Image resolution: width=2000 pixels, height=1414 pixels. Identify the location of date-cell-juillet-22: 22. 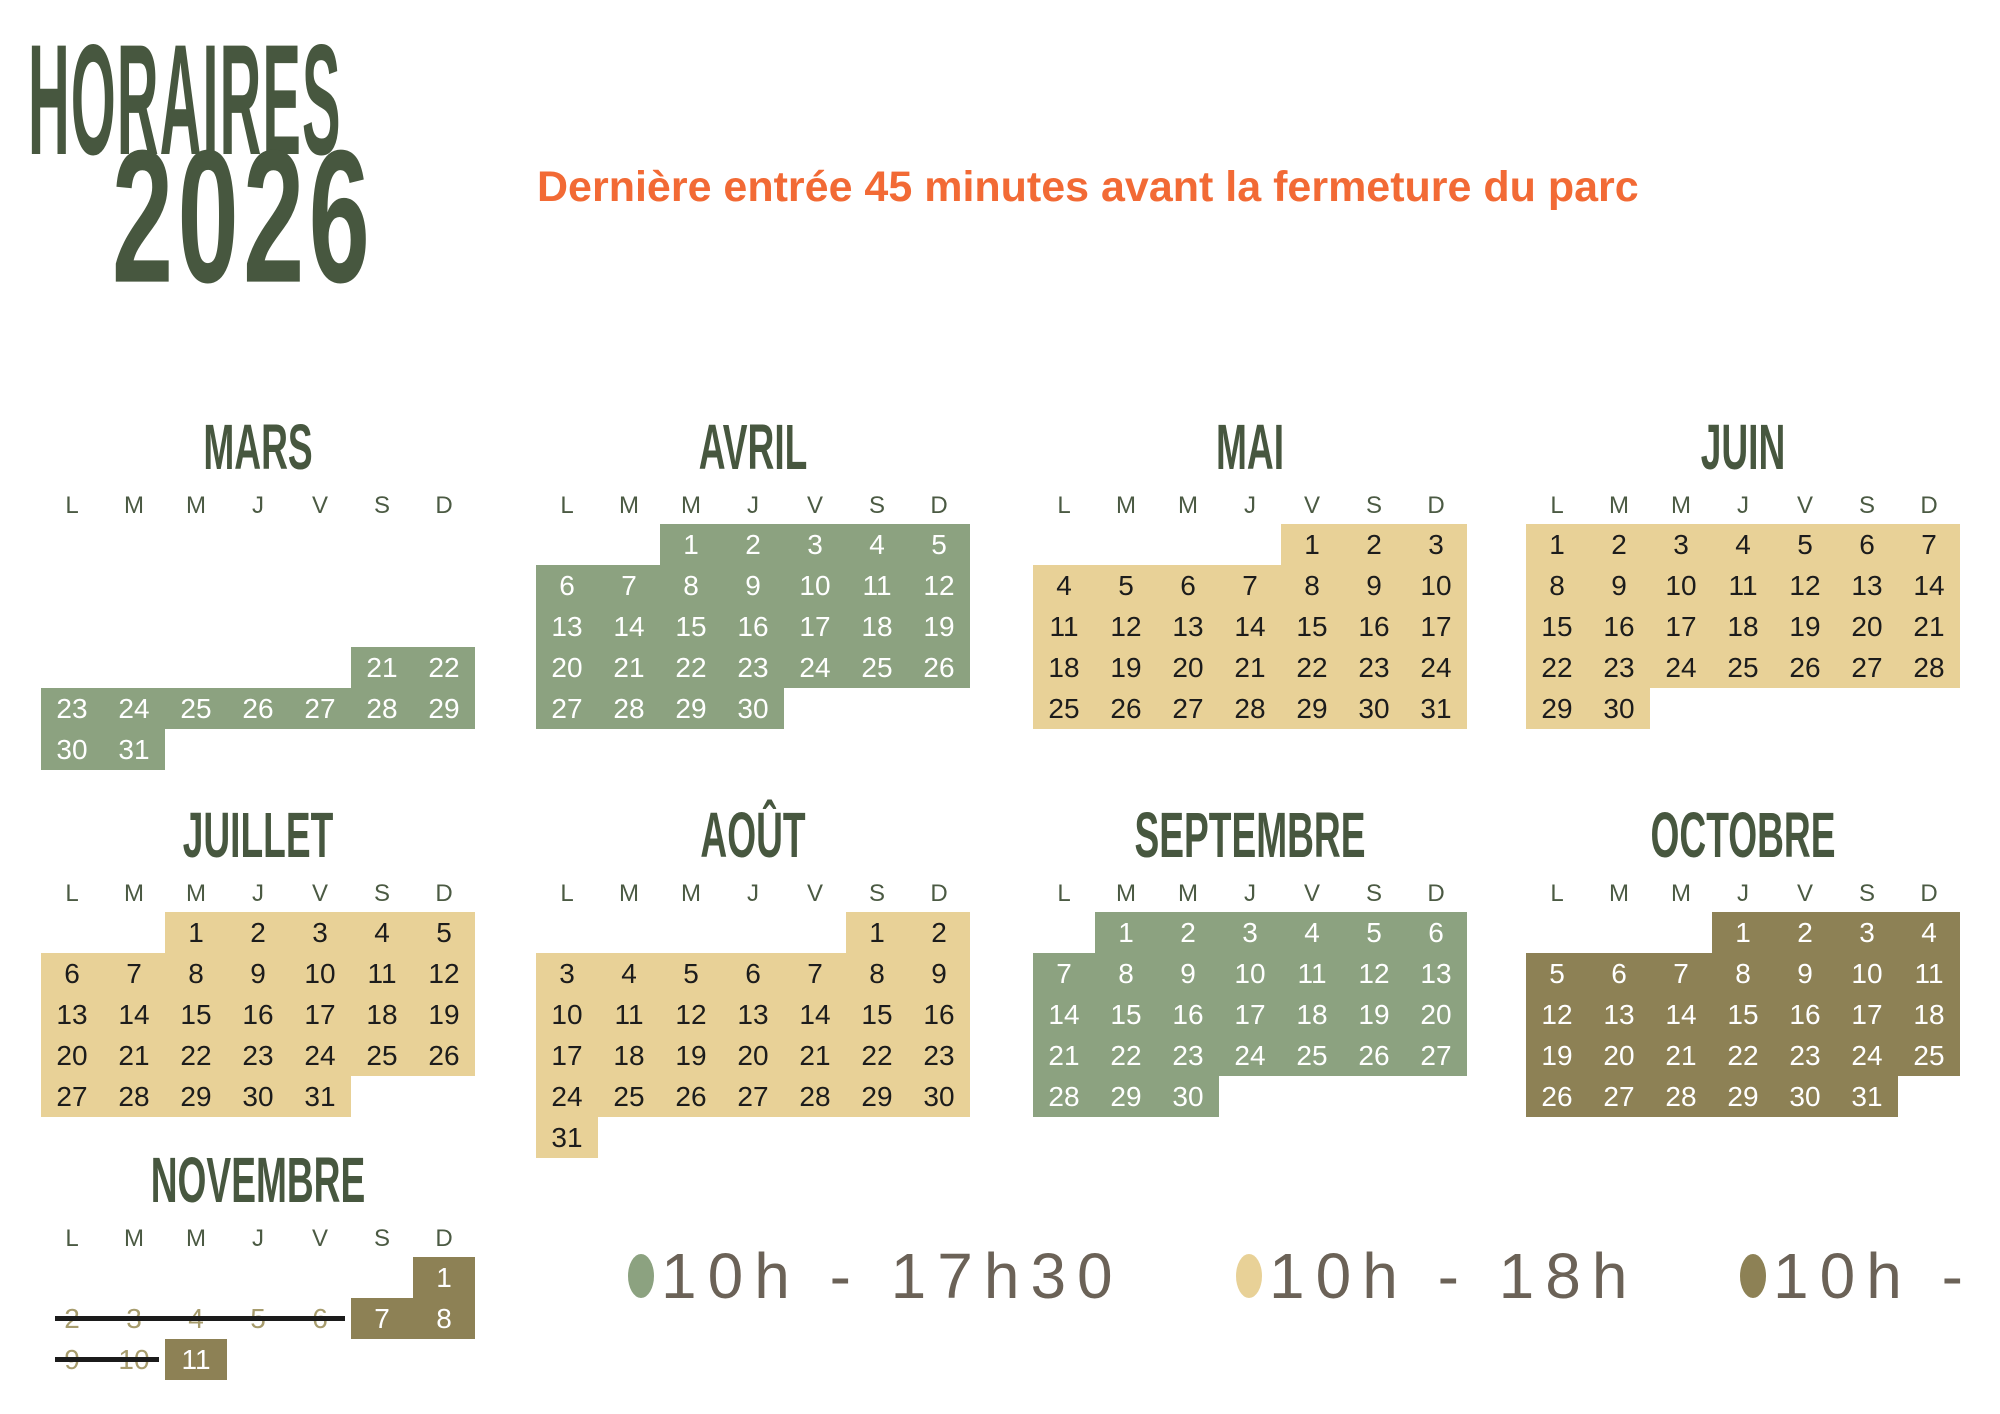
(196, 1055).